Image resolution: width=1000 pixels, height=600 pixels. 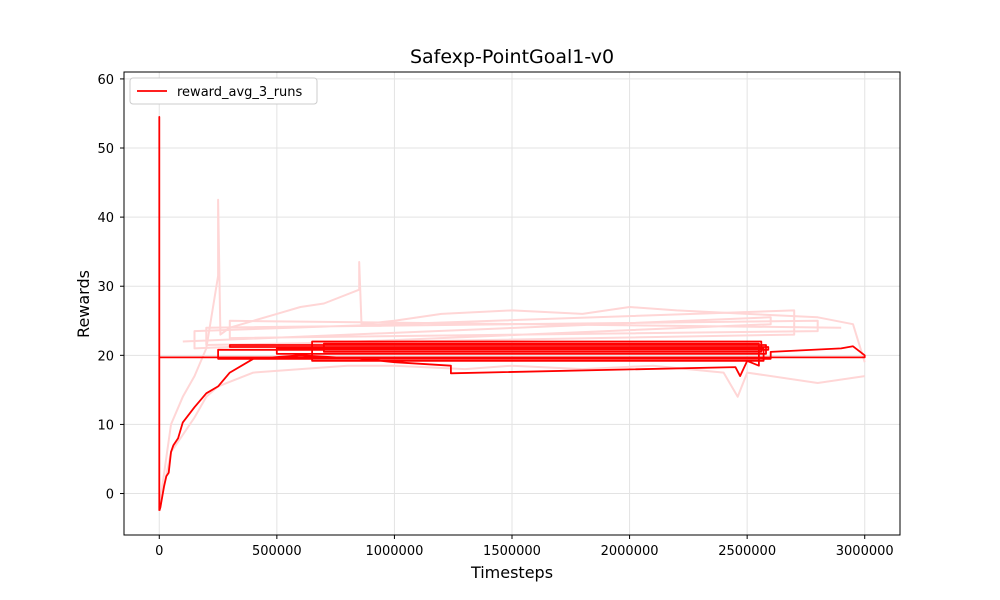 I want to click on x-tick-label: 2000000, so click(x=630, y=551).